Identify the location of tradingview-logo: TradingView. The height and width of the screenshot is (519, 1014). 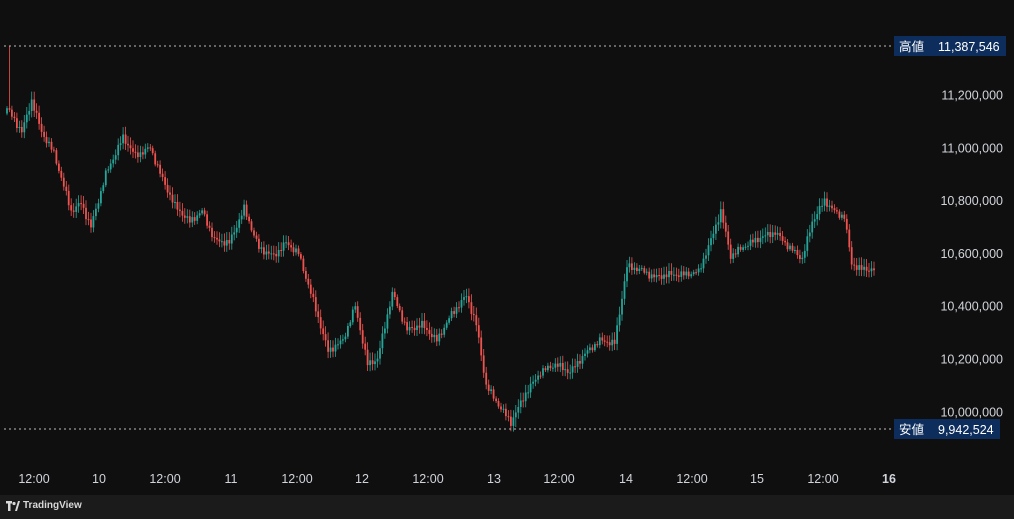
(44, 505).